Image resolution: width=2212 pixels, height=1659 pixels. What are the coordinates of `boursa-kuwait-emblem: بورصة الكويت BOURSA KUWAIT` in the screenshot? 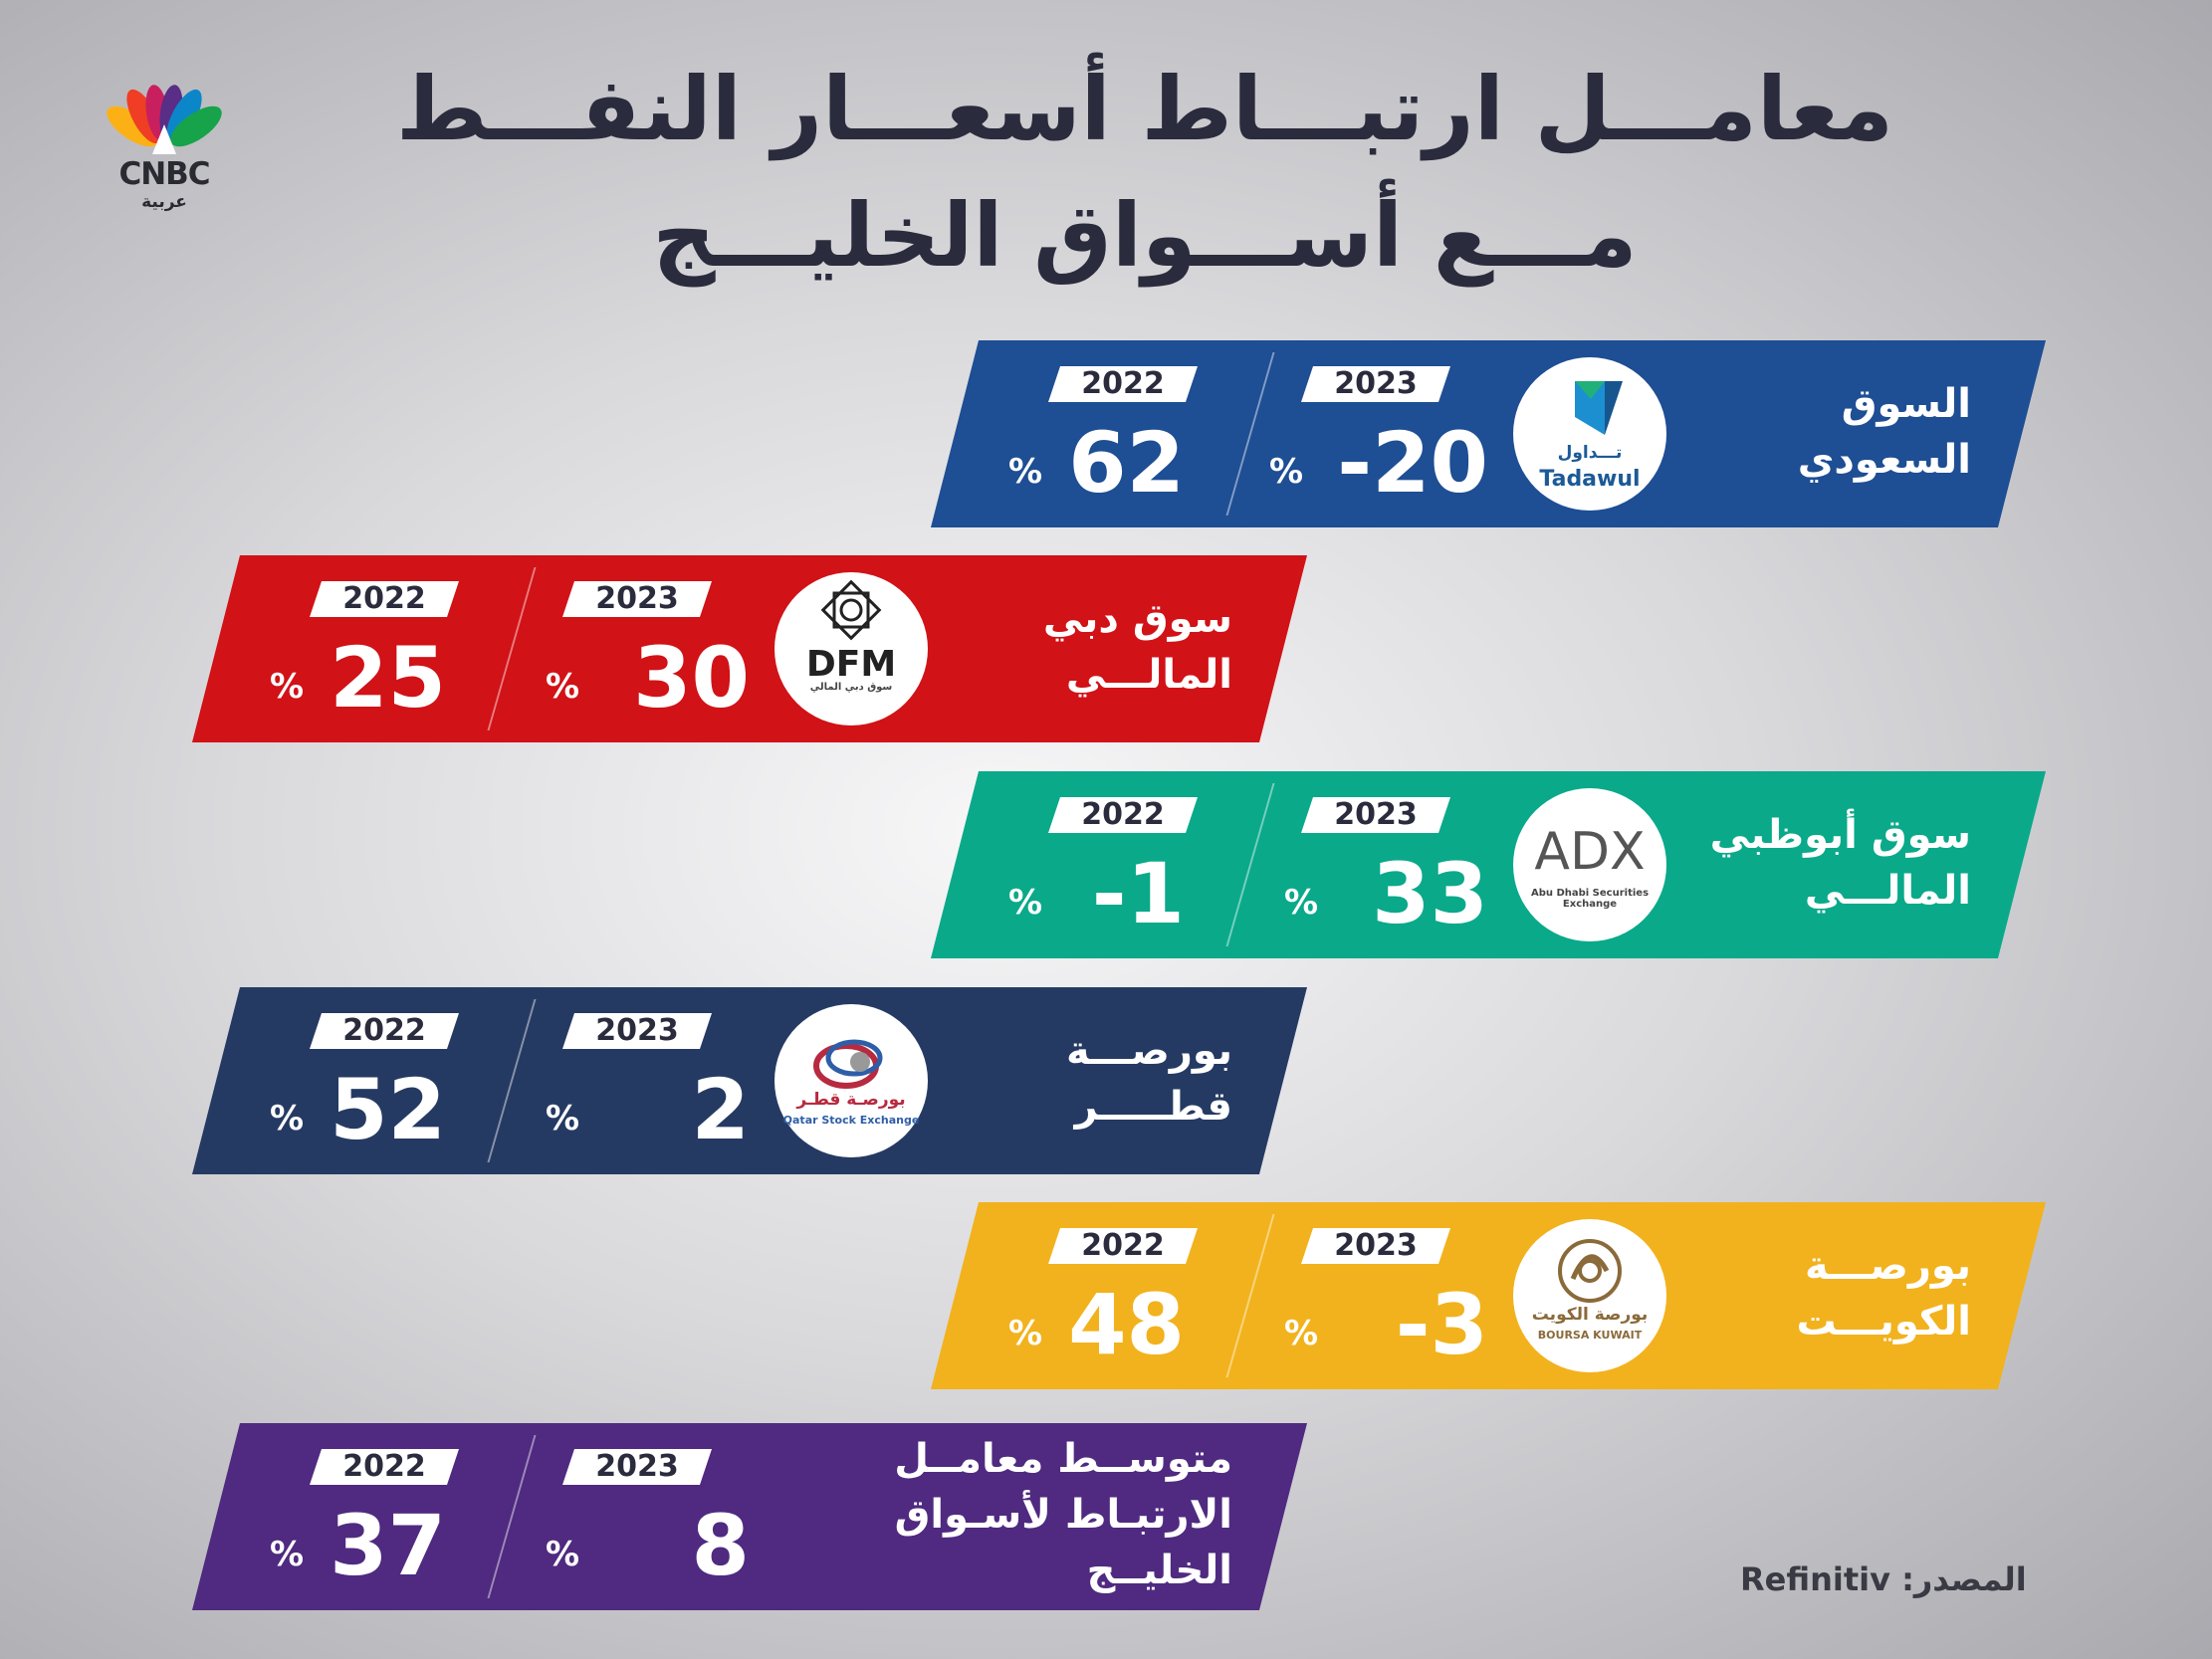 It's located at (1589, 1295).